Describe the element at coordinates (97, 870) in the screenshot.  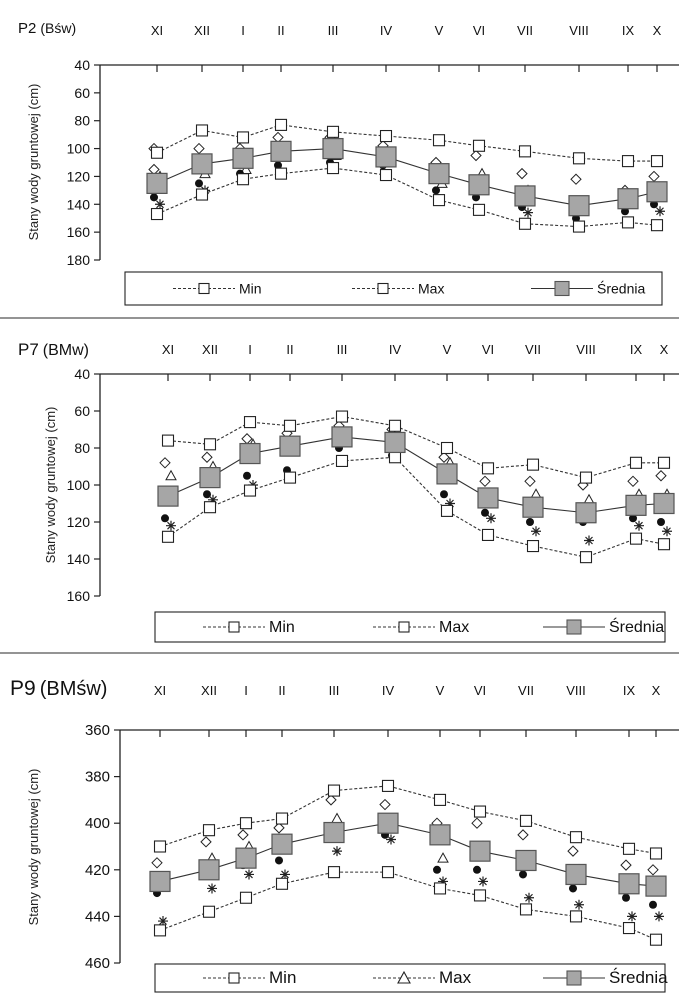
I see `y-tick-label: 420` at that location.